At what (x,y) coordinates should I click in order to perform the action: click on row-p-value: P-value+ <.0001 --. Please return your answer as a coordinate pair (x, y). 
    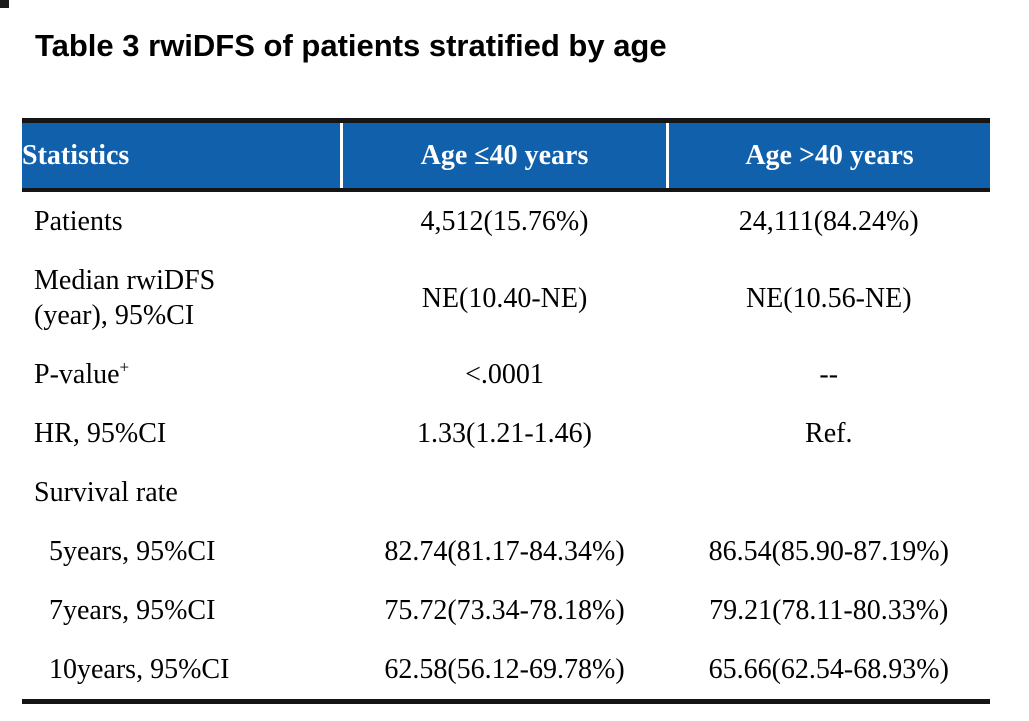
    Looking at the image, I should click on (506, 374).